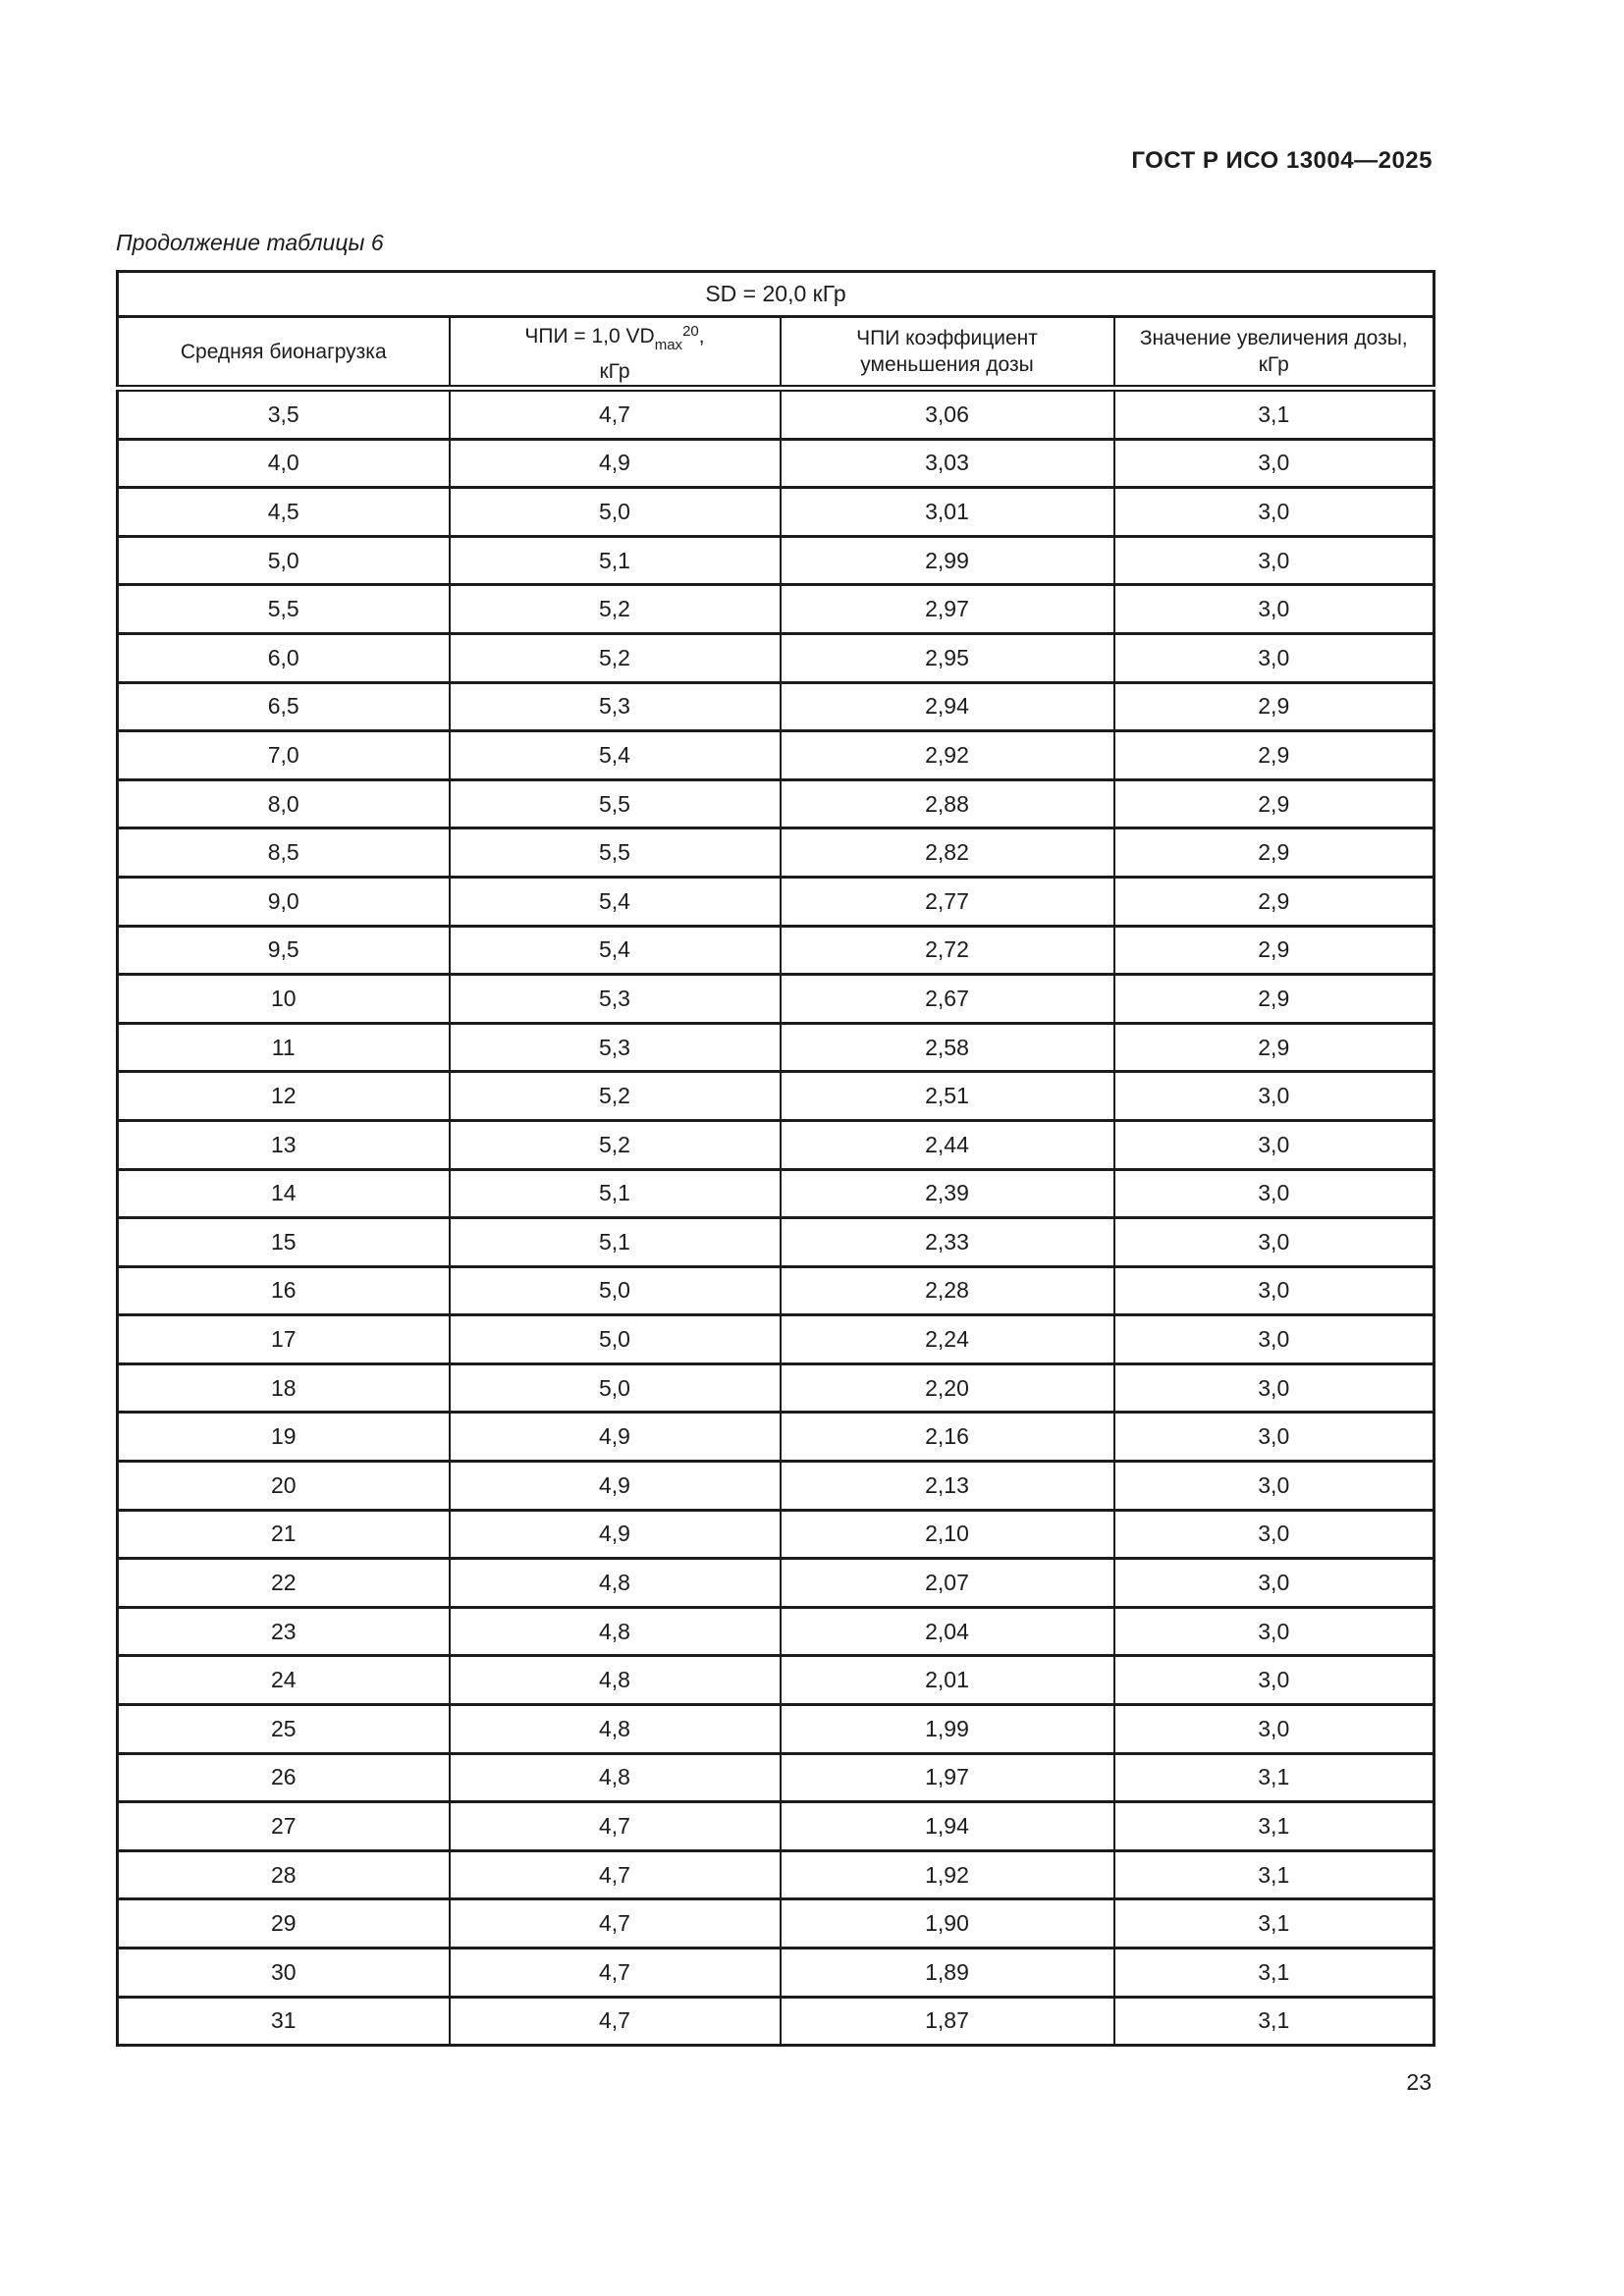 The height and width of the screenshot is (2296, 1624). What do you see at coordinates (947, 1631) in the screenshot?
I see `table-cell: 2,04` at bounding box center [947, 1631].